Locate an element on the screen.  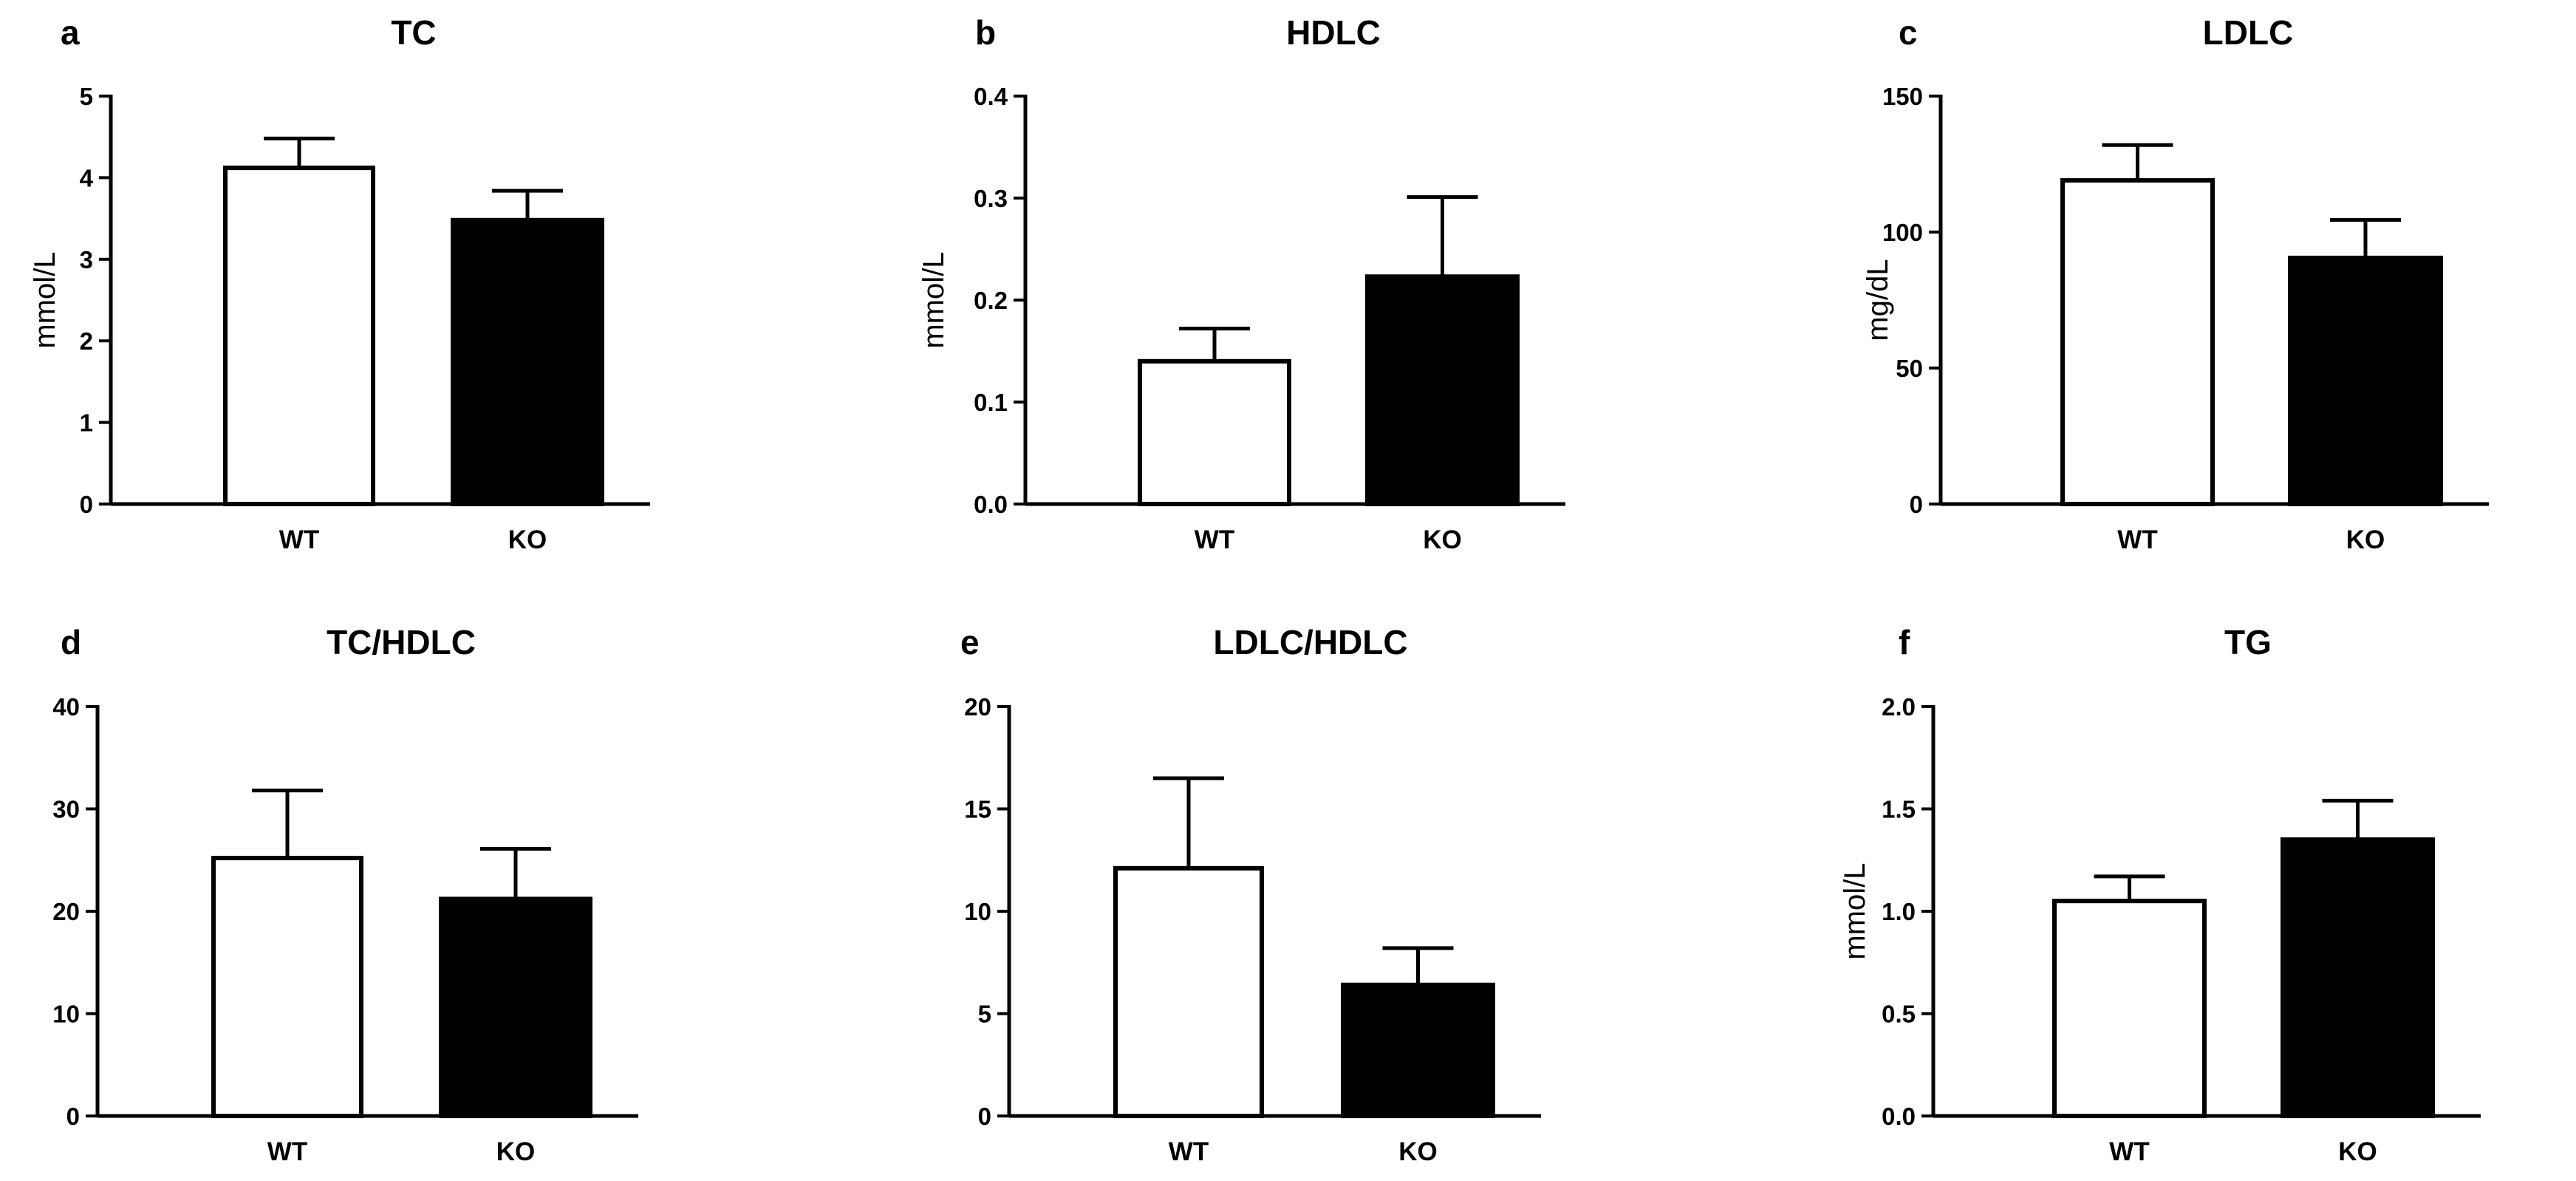
panel-a-y-tick-label-1: 1 is located at coordinates (87, 423).